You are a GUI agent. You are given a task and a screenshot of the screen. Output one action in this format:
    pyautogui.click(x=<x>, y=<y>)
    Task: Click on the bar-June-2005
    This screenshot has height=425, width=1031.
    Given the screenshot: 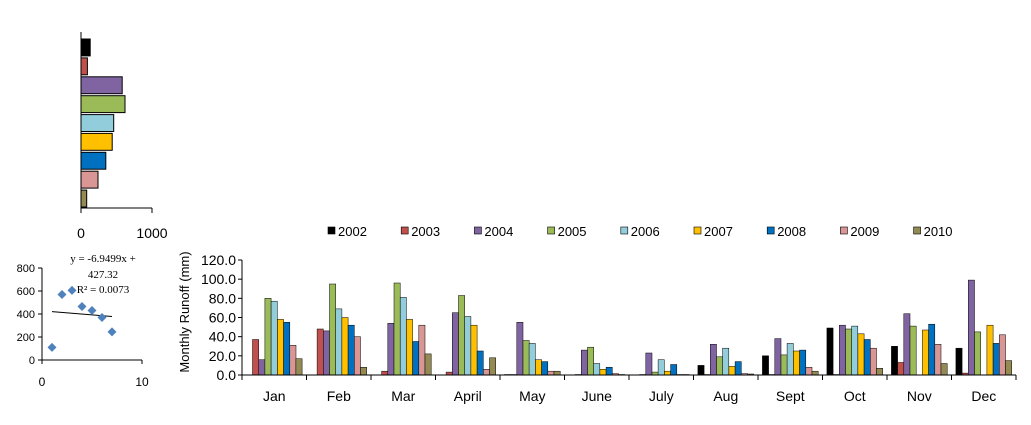 What is the action you would take?
    pyautogui.click(x=590, y=361)
    